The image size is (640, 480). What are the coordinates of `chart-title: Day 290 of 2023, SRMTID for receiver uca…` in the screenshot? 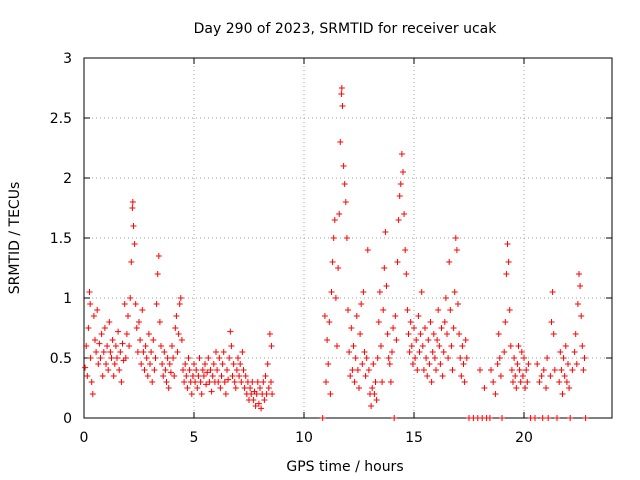 It's located at (346, 29).